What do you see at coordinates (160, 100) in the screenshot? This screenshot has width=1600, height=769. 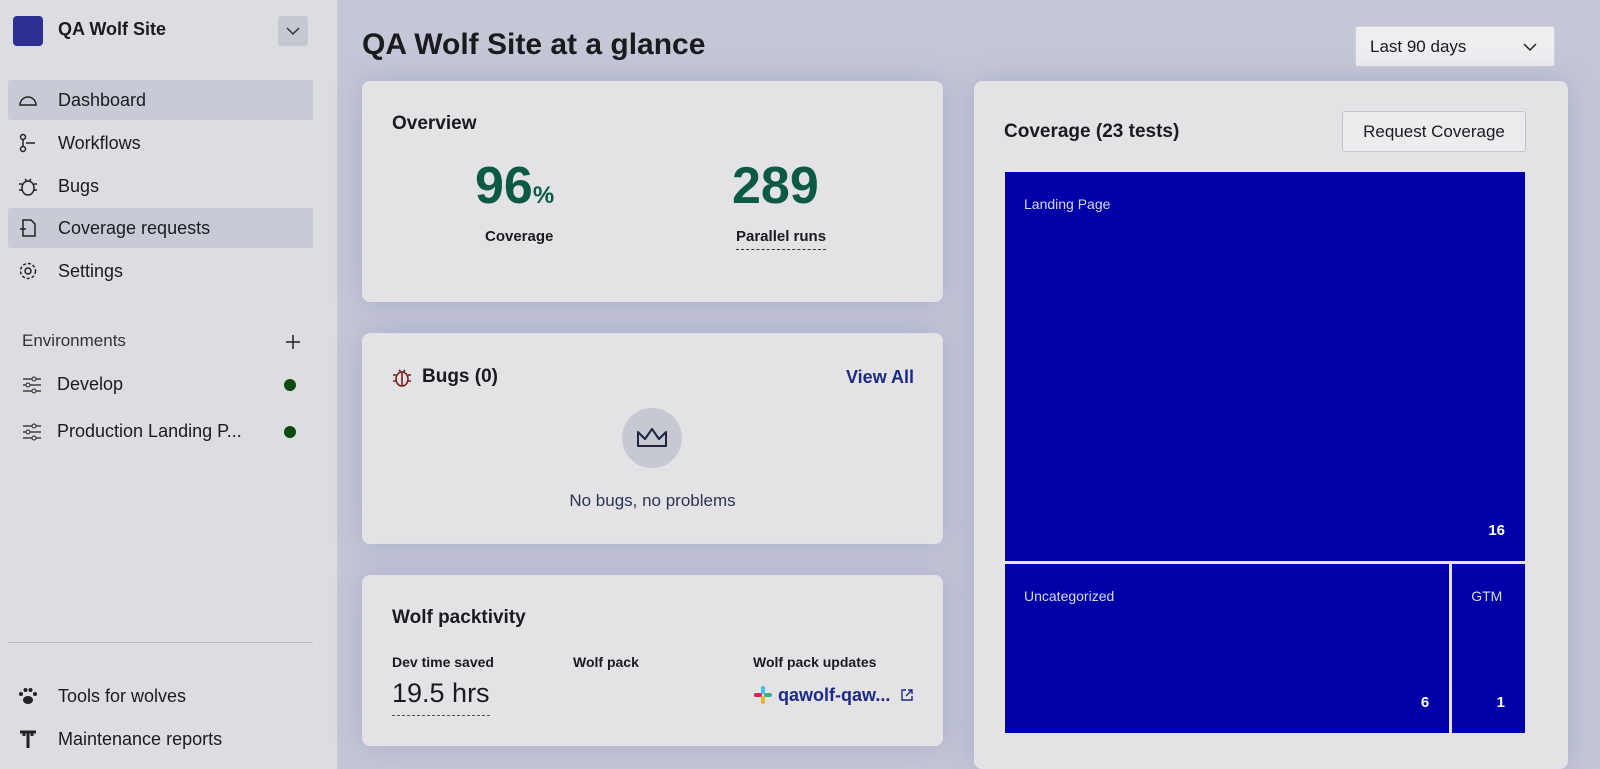 I see `nav-item: Dashboard` at bounding box center [160, 100].